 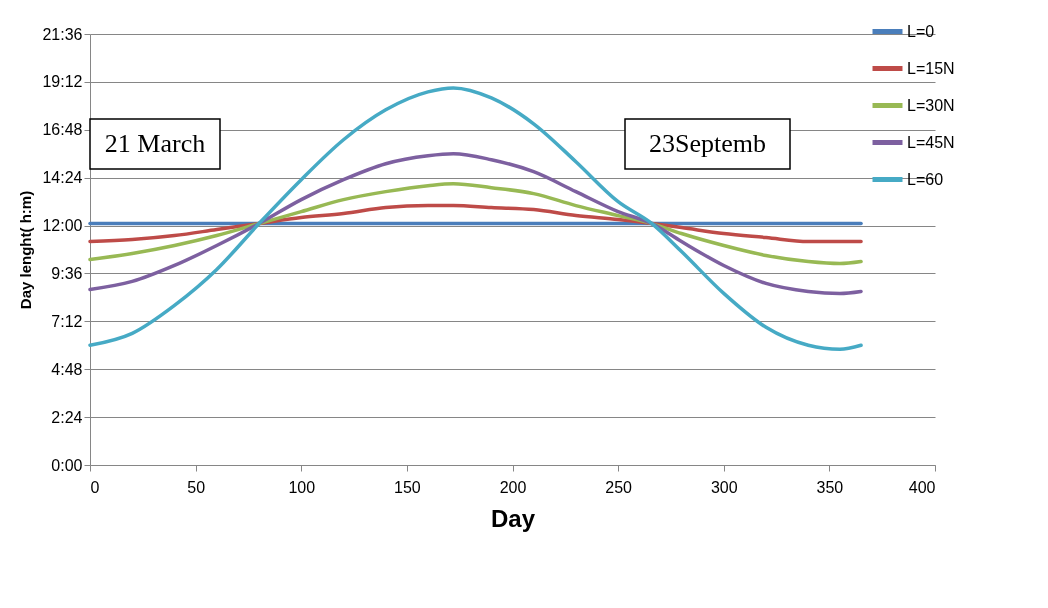 I want to click on y-tick-label: 19:12, so click(x=62, y=82).